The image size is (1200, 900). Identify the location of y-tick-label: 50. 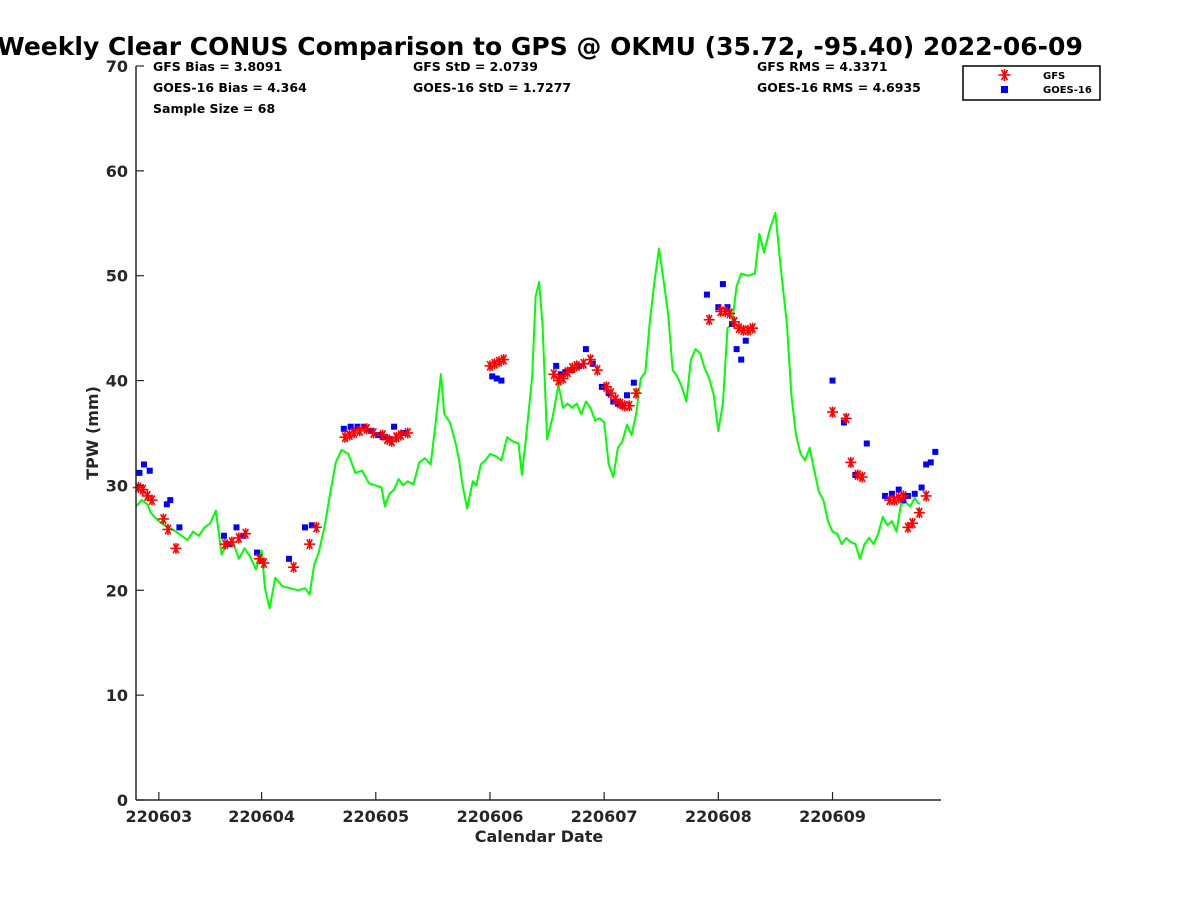
(117, 276).